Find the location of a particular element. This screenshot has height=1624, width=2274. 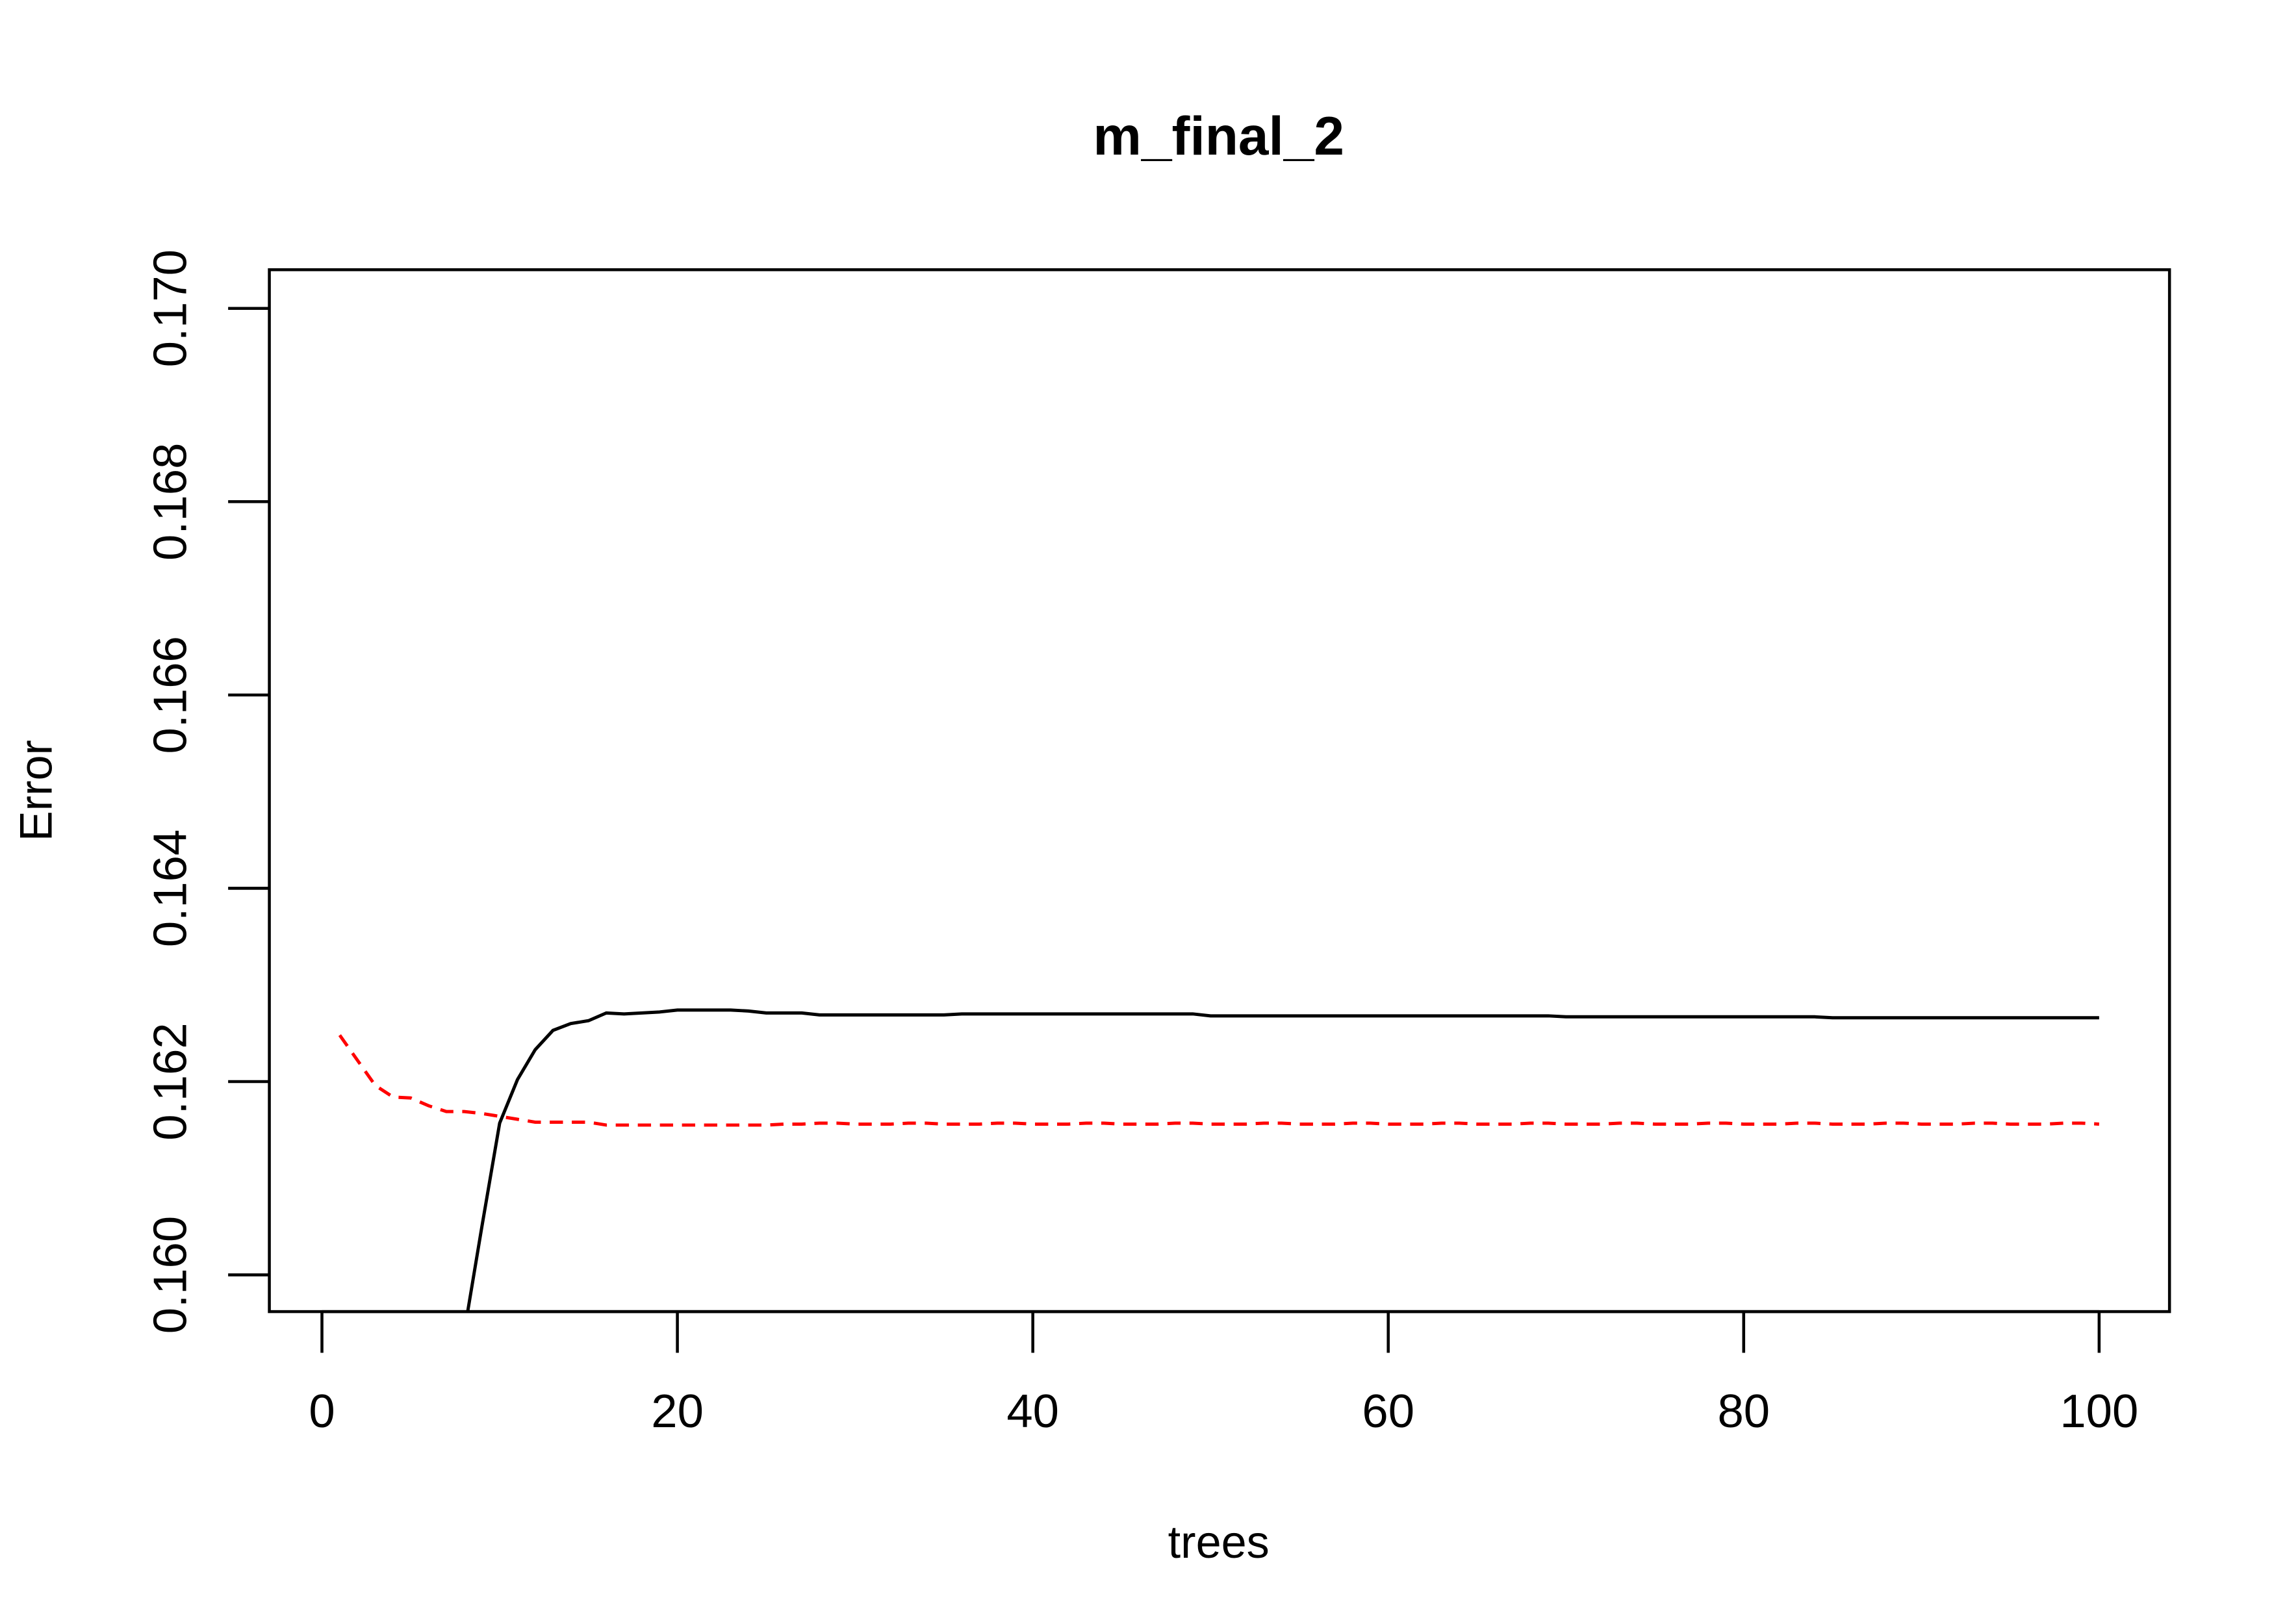

x-tick-label: 80 is located at coordinates (1743, 1411).